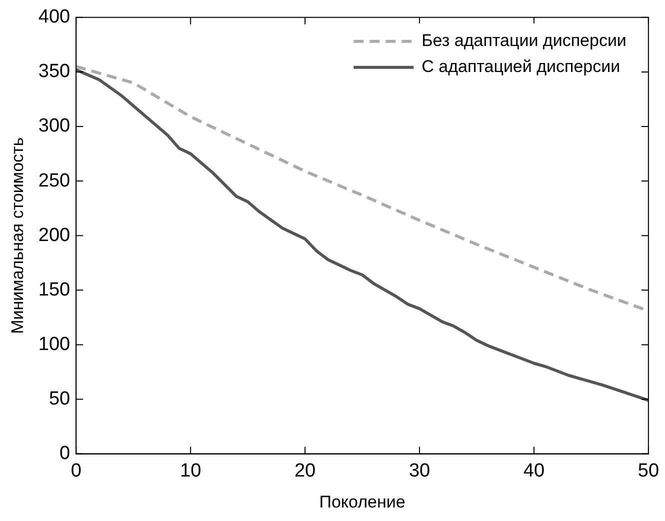 Image resolution: width=665 pixels, height=521 pixels. I want to click on y-tick-label: 350, so click(54, 71).